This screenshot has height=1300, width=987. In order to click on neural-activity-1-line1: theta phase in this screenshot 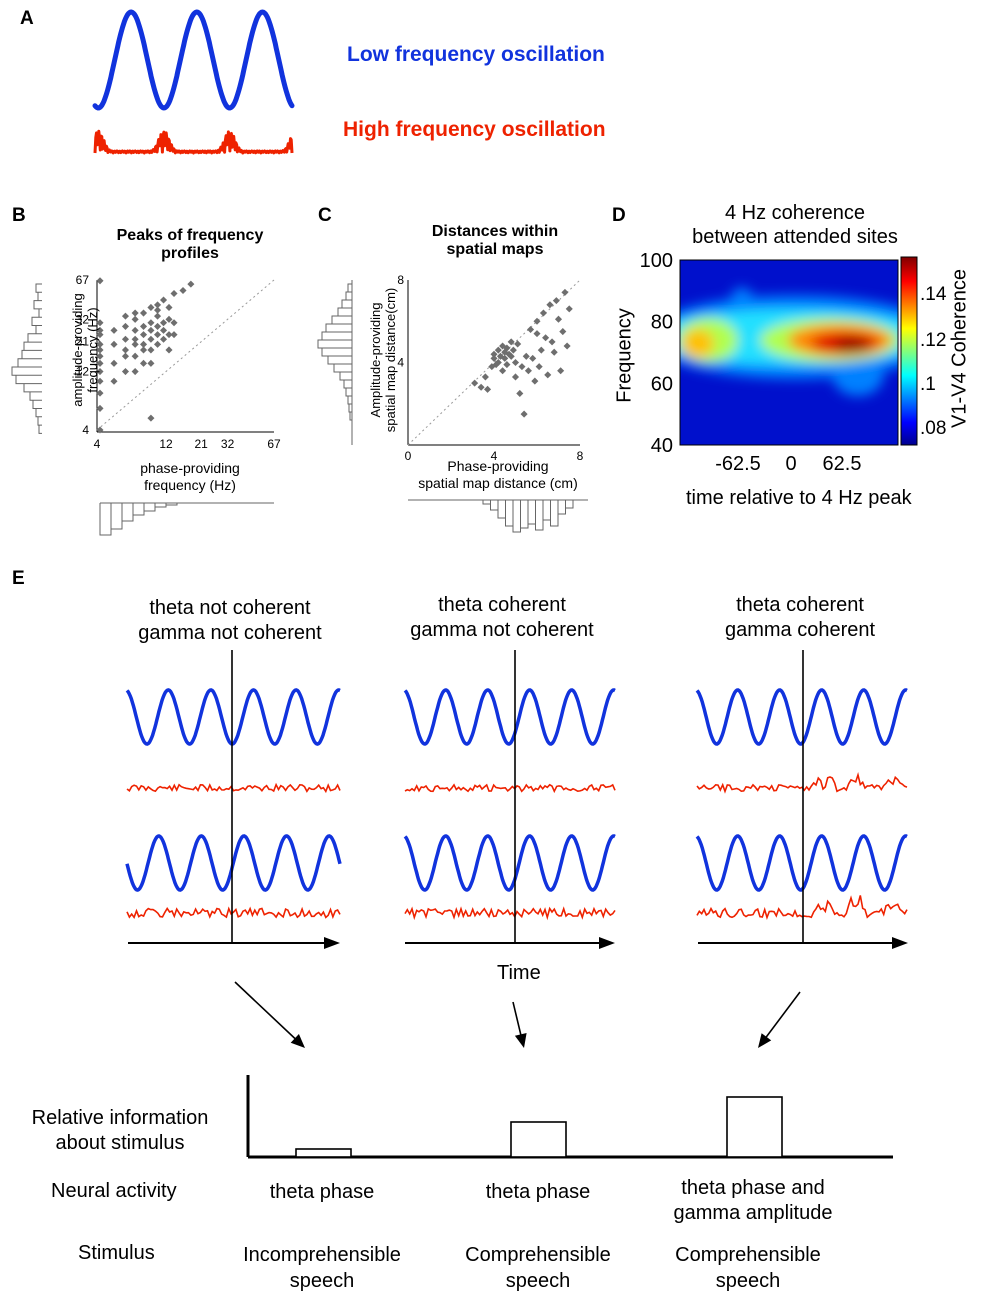, I will do `click(322, 1192)`.